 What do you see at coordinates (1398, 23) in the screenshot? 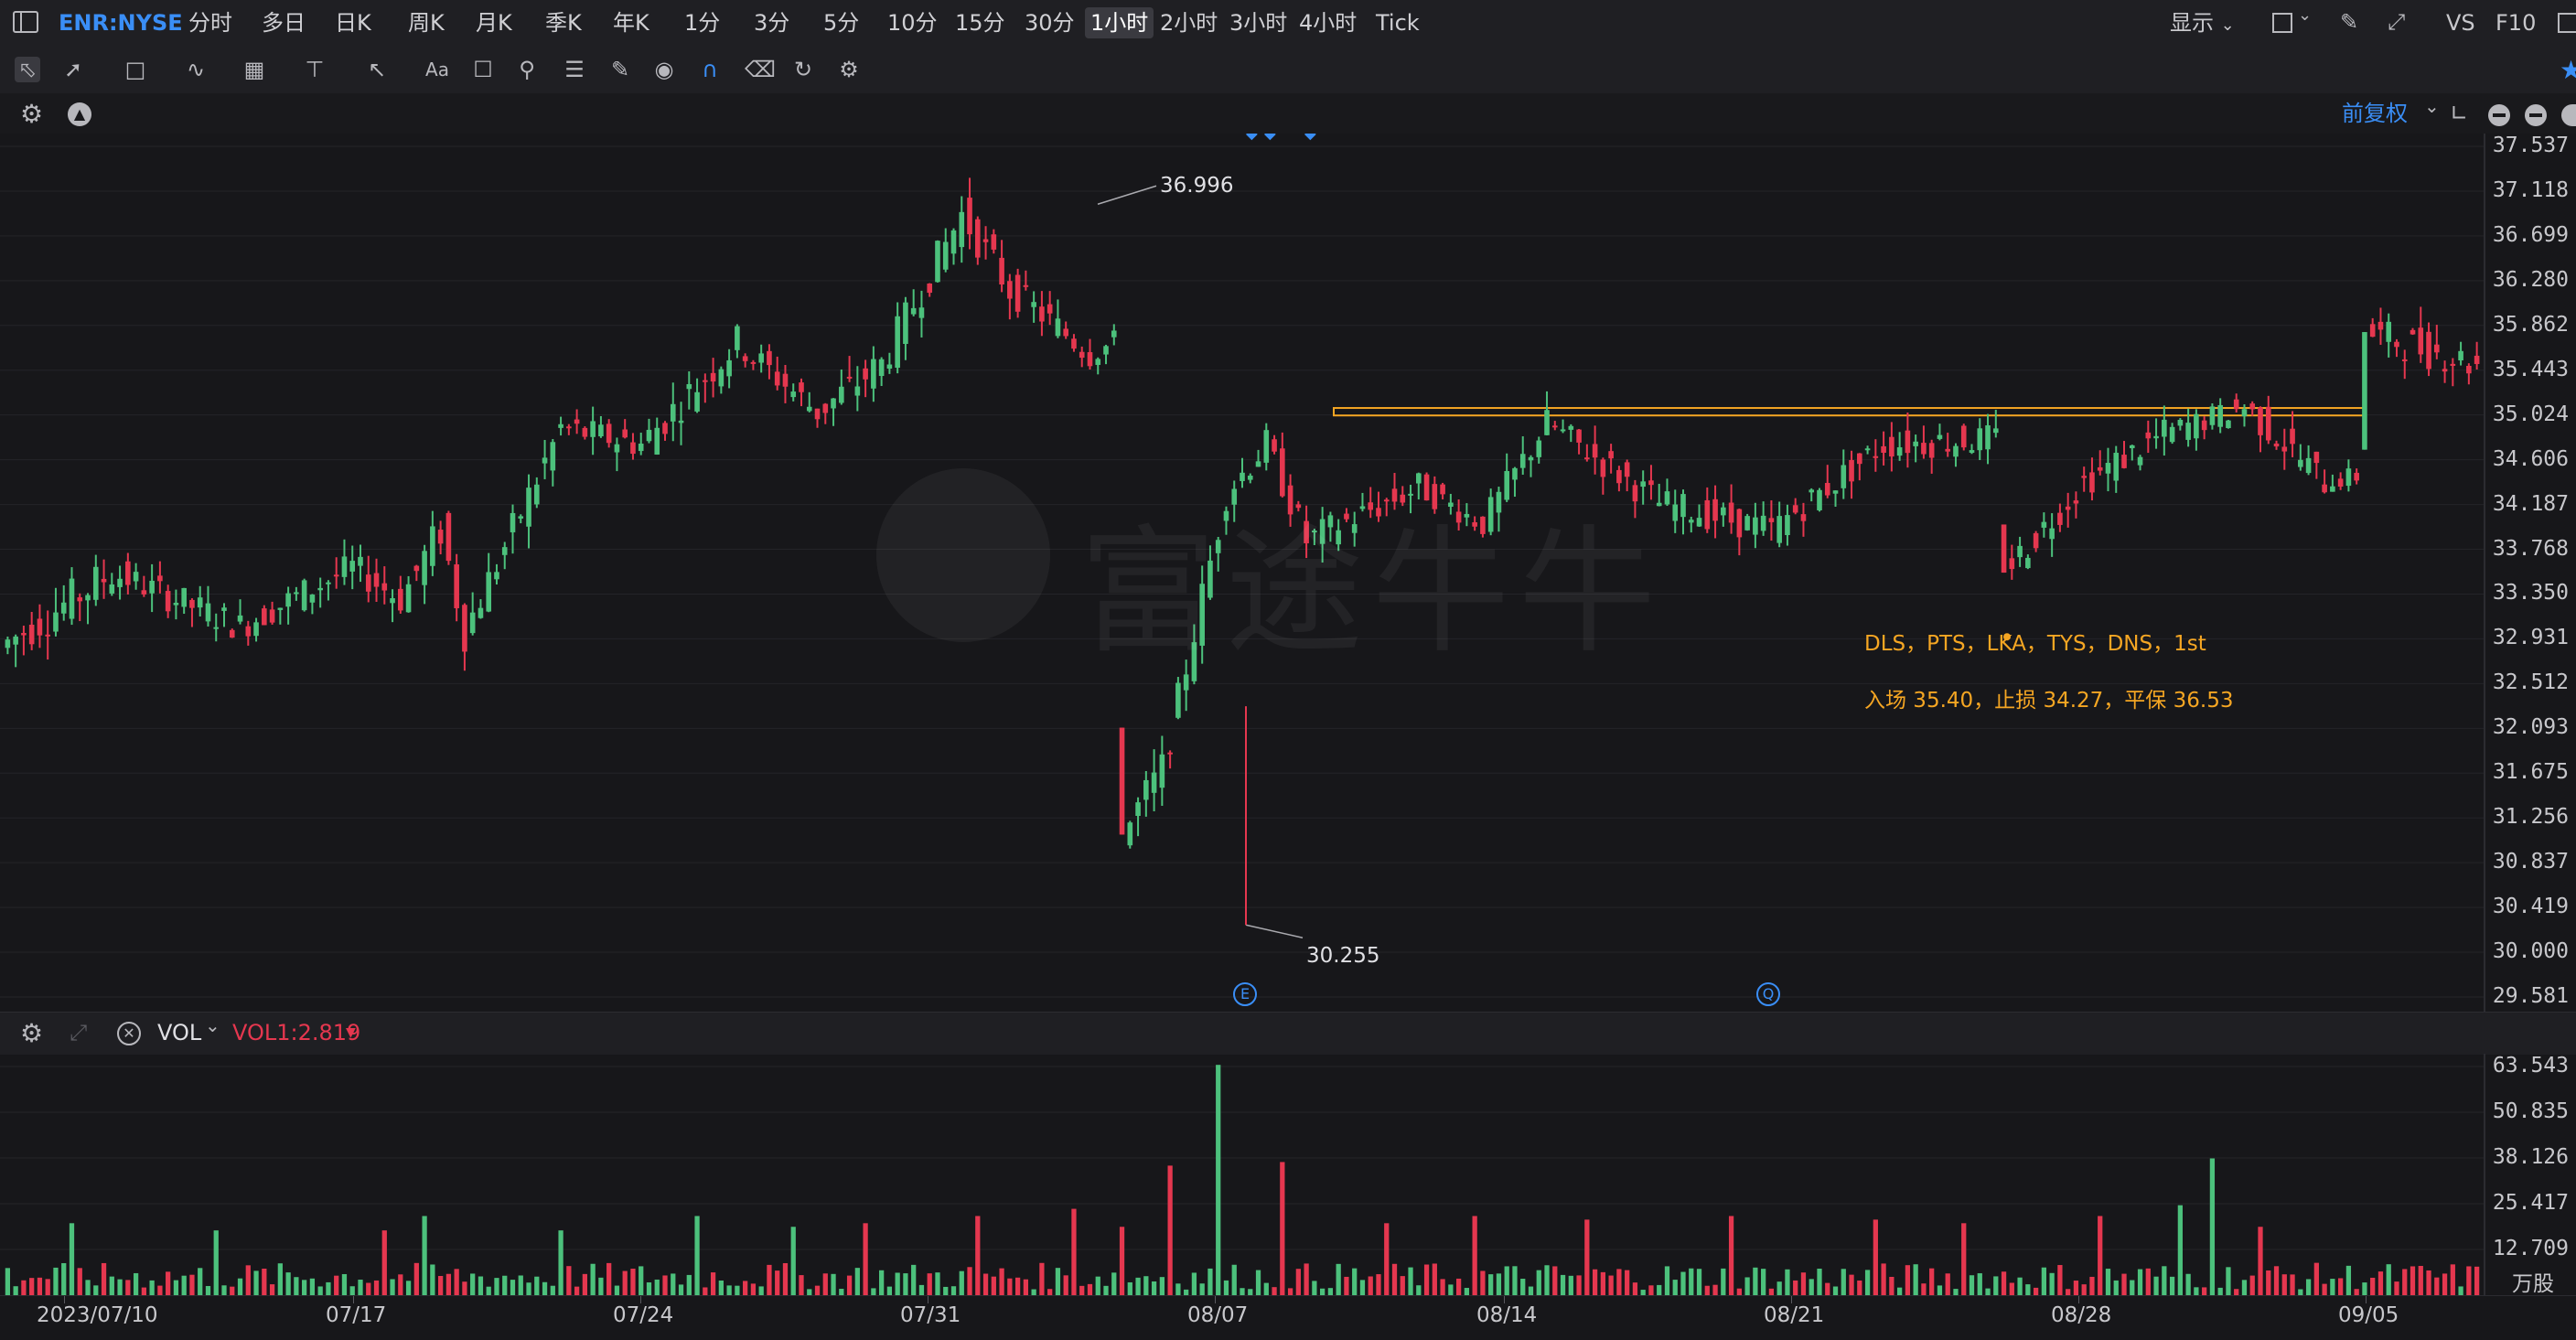
I see `tab-interval-17: Tick` at bounding box center [1398, 23].